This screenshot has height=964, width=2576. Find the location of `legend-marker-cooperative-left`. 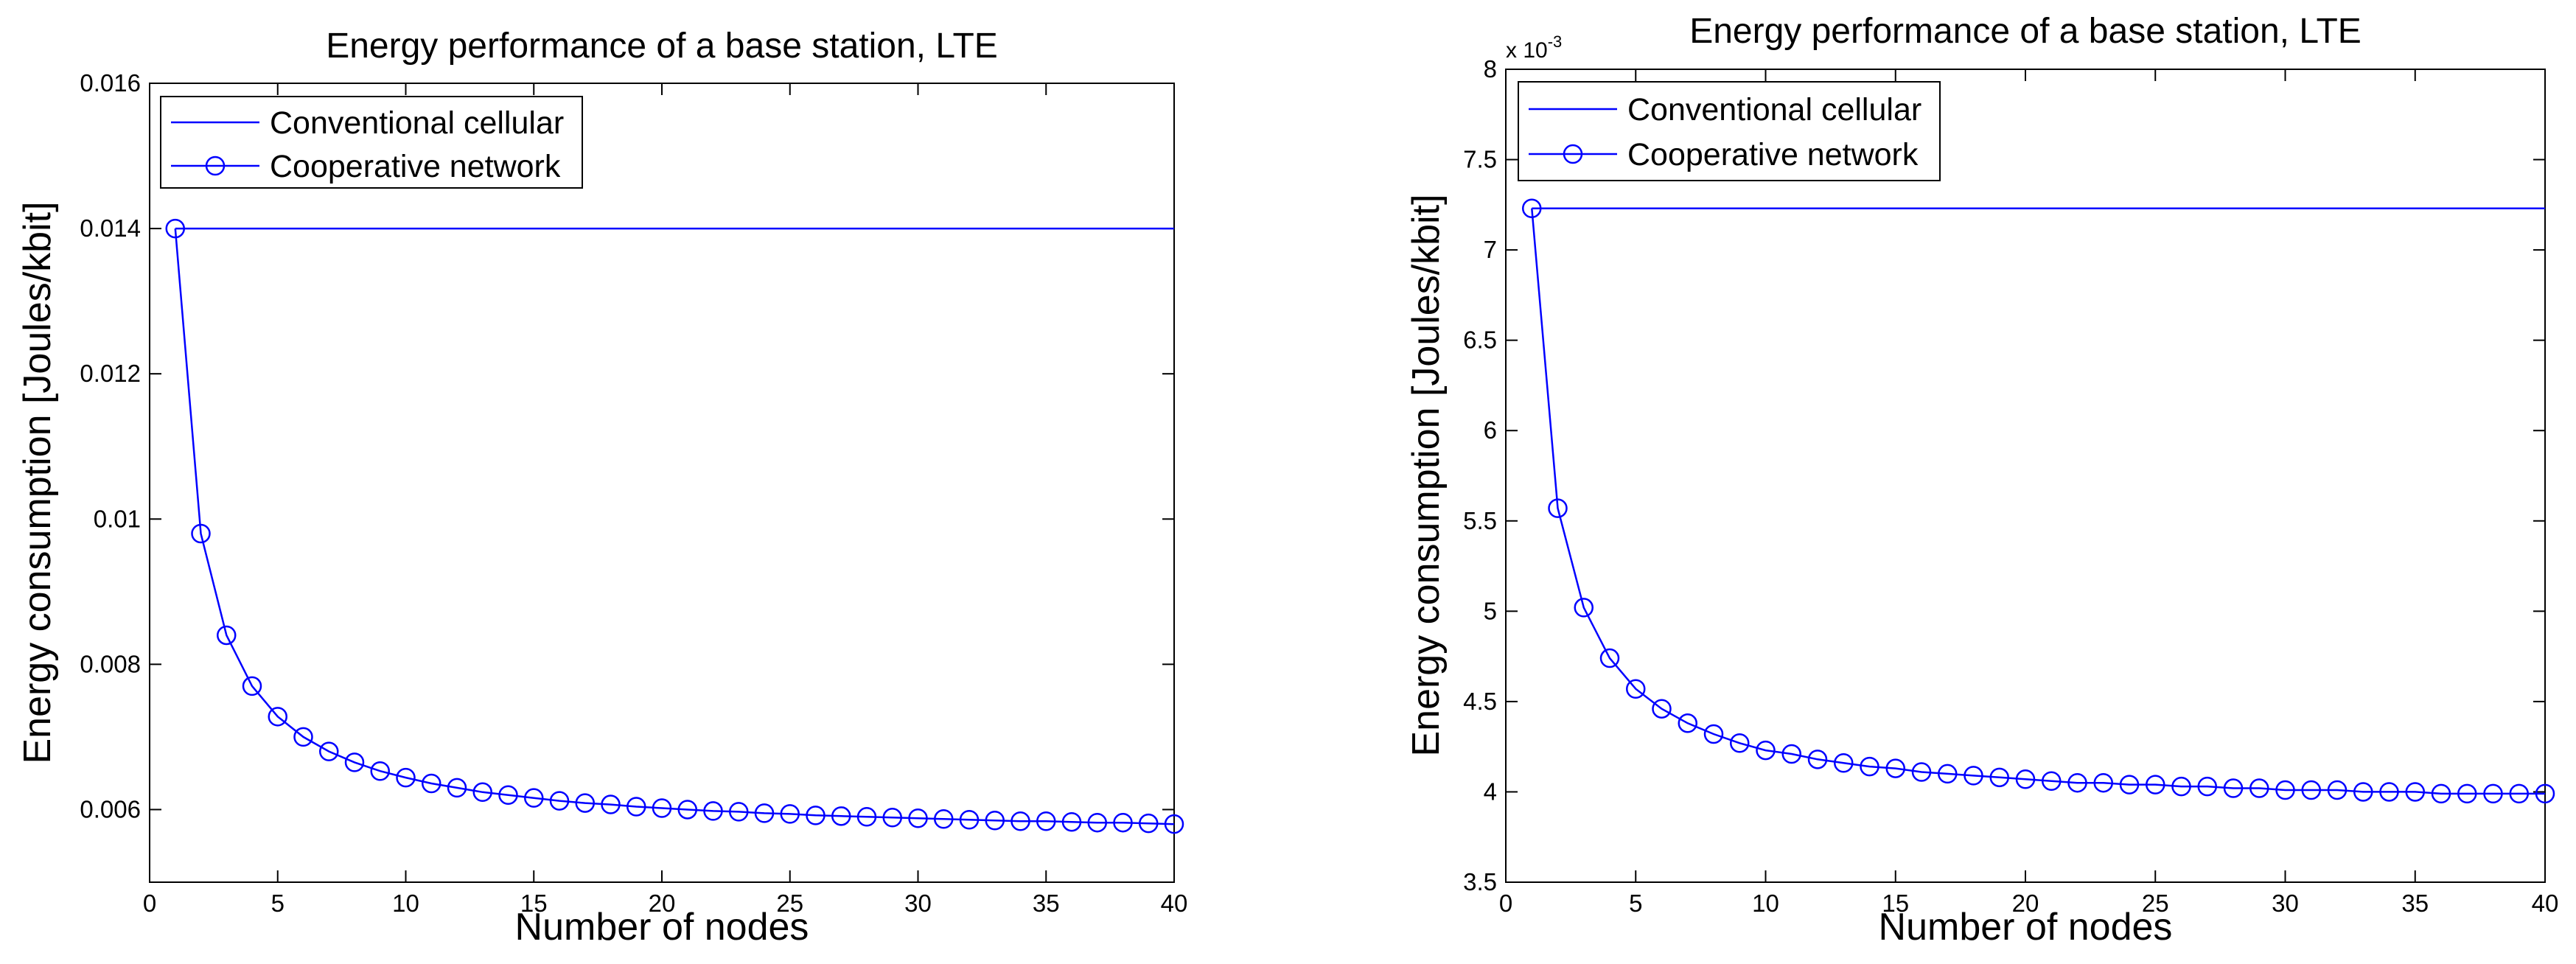

legend-marker-cooperative-left is located at coordinates (215, 166).